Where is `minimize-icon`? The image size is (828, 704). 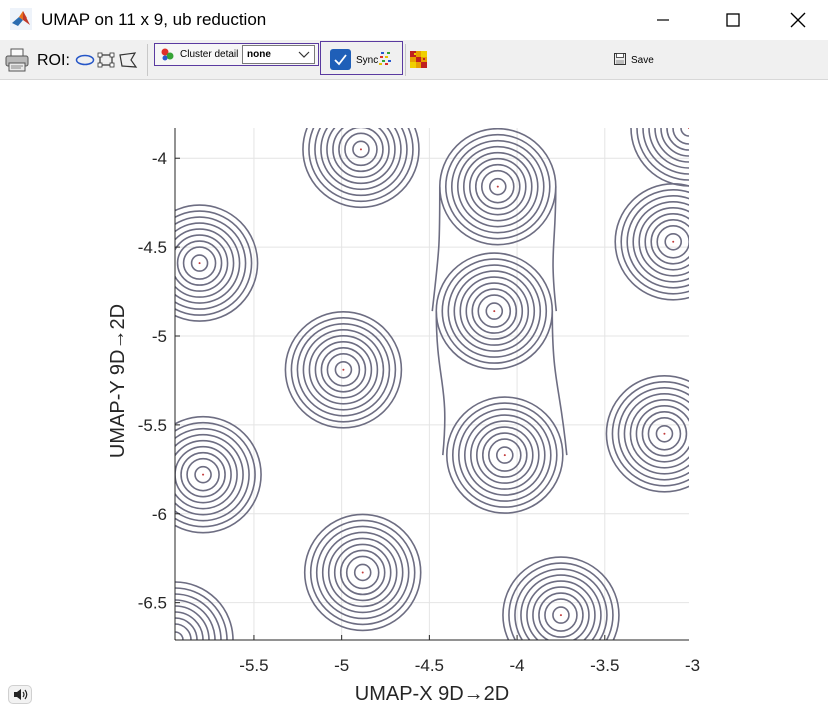 minimize-icon is located at coordinates (663, 20).